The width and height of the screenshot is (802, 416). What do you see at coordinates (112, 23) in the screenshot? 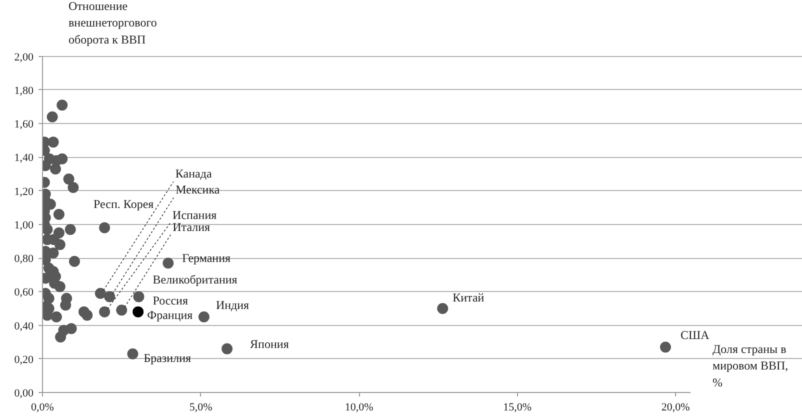
I see `y-axis-title: Отношение внешнеторгового оборота к ВВП` at bounding box center [112, 23].